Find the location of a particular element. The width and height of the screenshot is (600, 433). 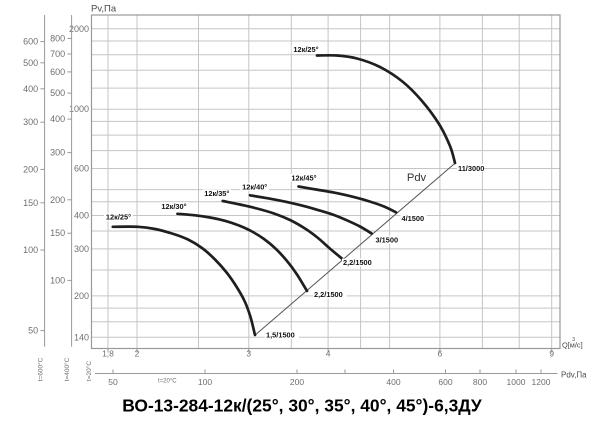

svg-text: 12к/40° is located at coordinates (254, 187).